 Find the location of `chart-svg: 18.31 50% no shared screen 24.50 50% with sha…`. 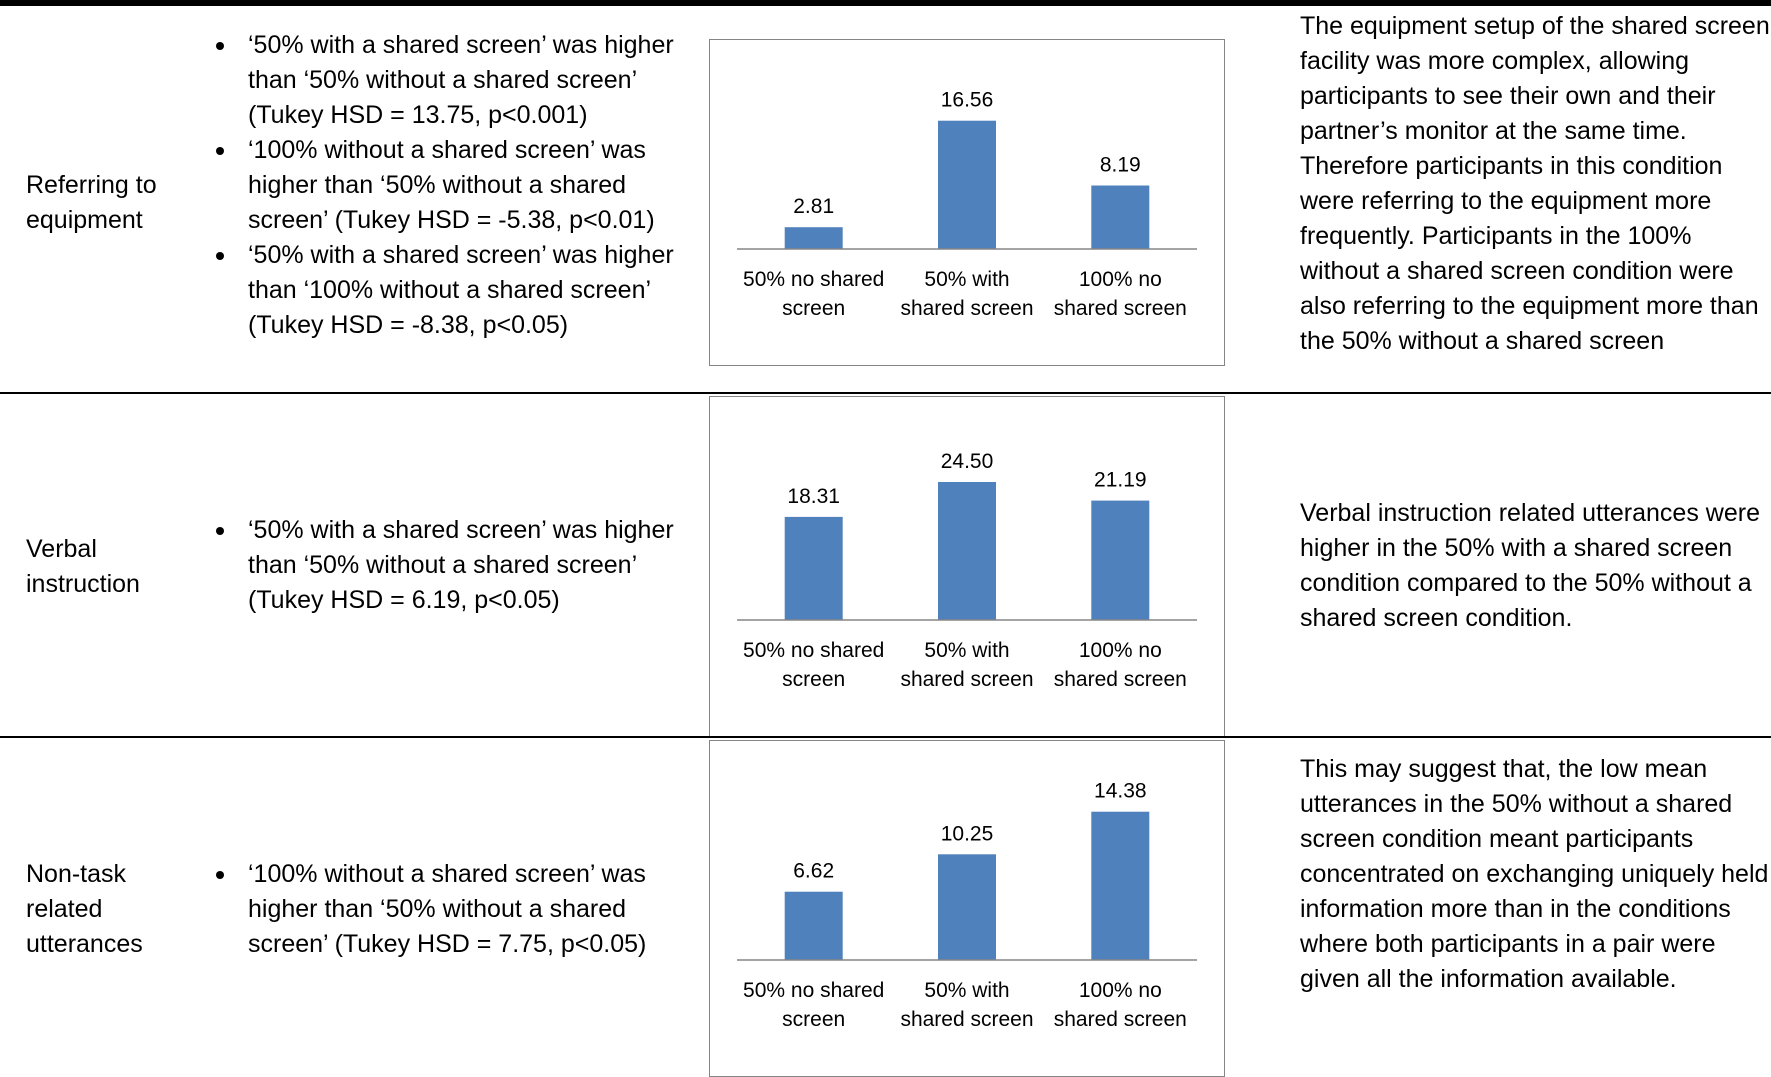

chart-svg: 18.31 50% no shared screen 24.50 50% with sha… is located at coordinates (967, 570).